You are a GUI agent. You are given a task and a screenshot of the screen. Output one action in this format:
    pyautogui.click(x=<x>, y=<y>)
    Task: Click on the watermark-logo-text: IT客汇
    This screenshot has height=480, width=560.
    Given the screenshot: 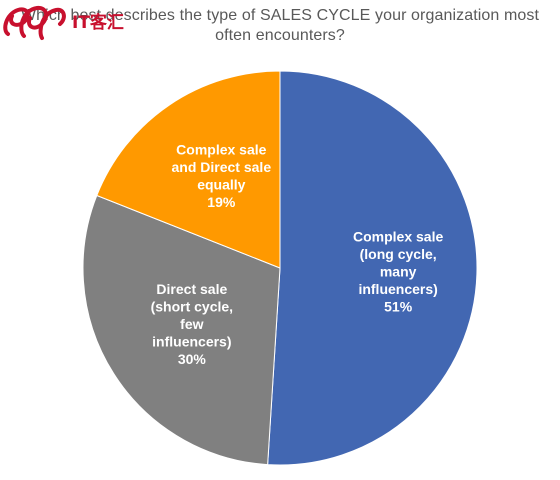 What is the action you would take?
    pyautogui.click(x=98, y=22)
    